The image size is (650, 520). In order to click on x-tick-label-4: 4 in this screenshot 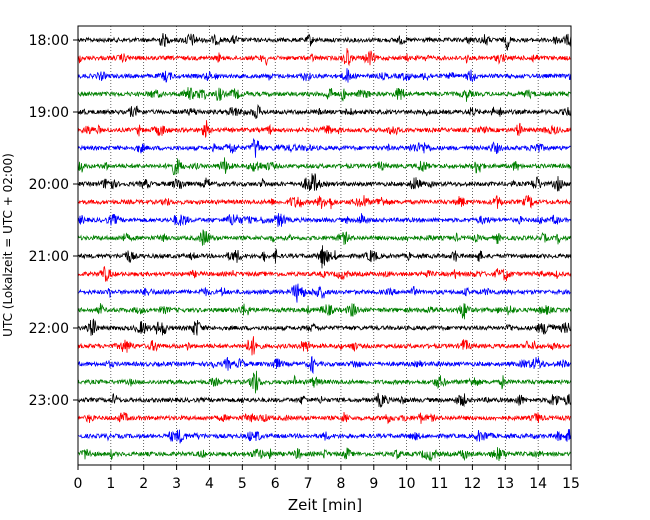, I will do `click(209, 484)`.